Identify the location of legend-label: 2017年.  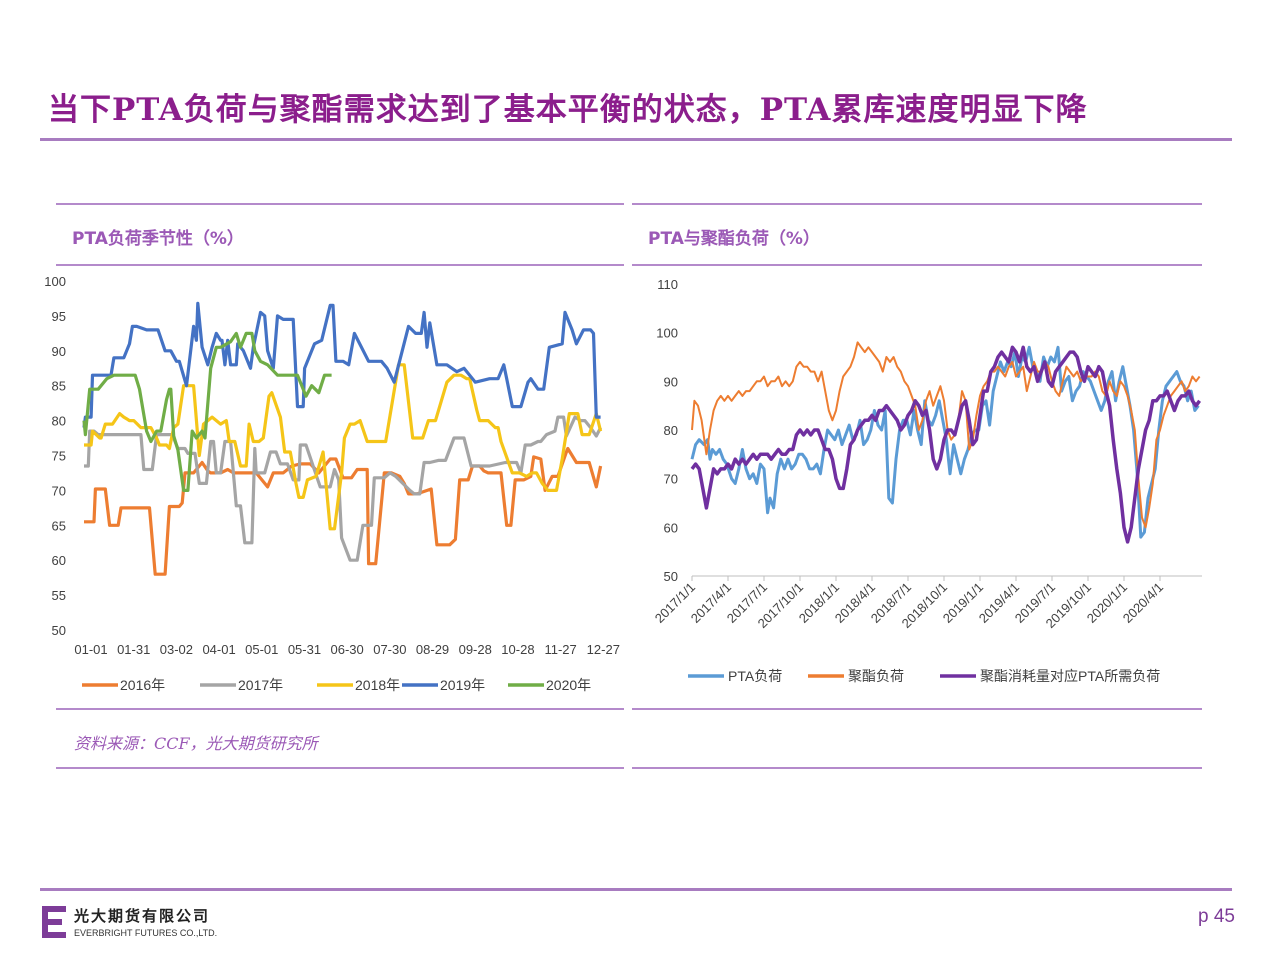
(260, 685).